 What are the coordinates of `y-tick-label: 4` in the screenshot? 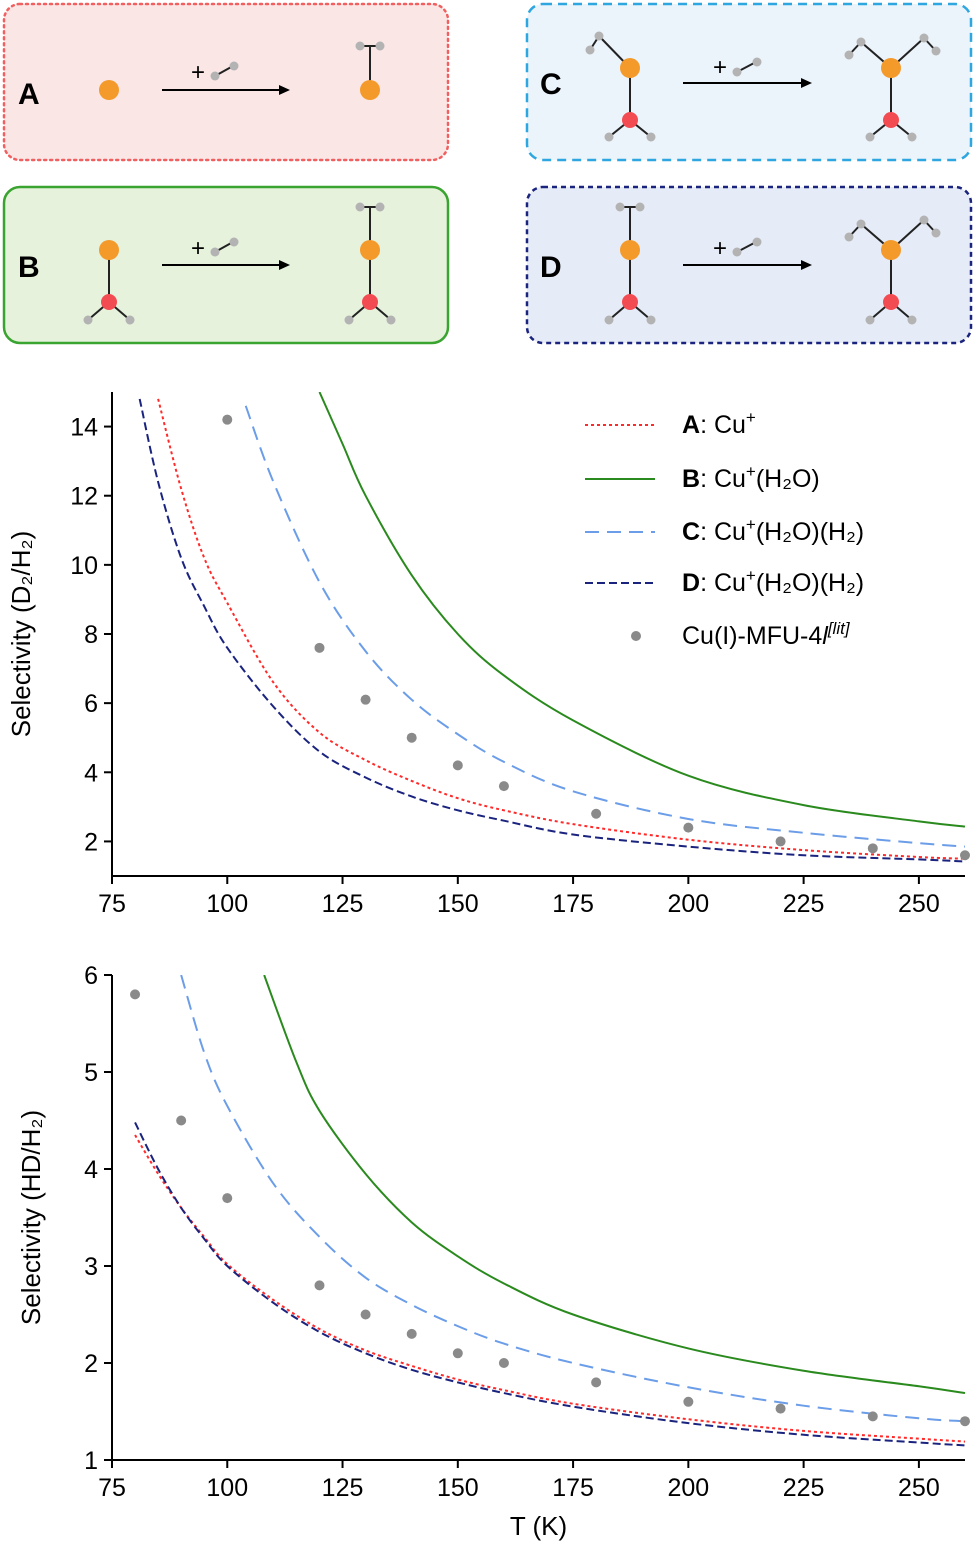 It's located at (91, 1170).